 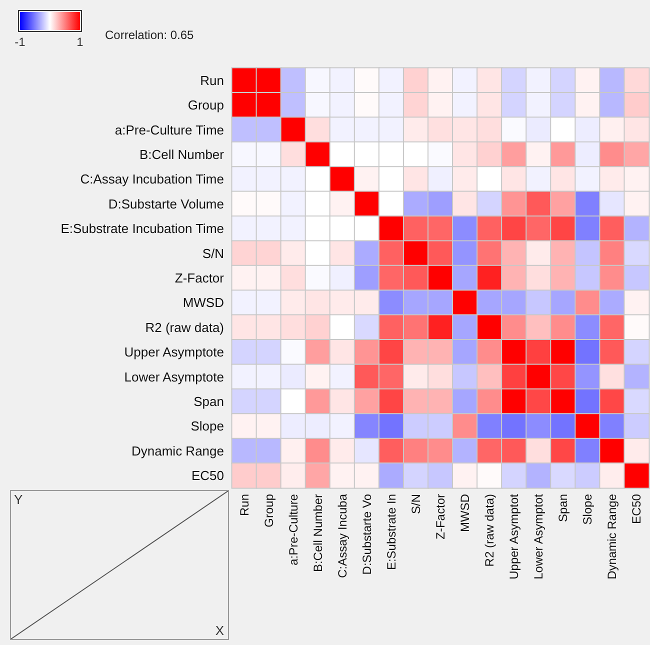 I want to click on x-tick-label: a:Pre-Culture, so click(x=293, y=530).